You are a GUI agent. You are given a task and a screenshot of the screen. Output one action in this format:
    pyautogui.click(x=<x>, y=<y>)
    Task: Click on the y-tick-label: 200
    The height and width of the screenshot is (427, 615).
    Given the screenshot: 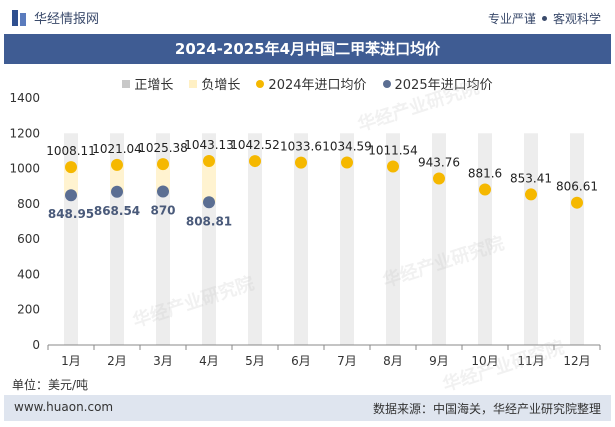 What is the action you would take?
    pyautogui.click(x=28, y=310)
    